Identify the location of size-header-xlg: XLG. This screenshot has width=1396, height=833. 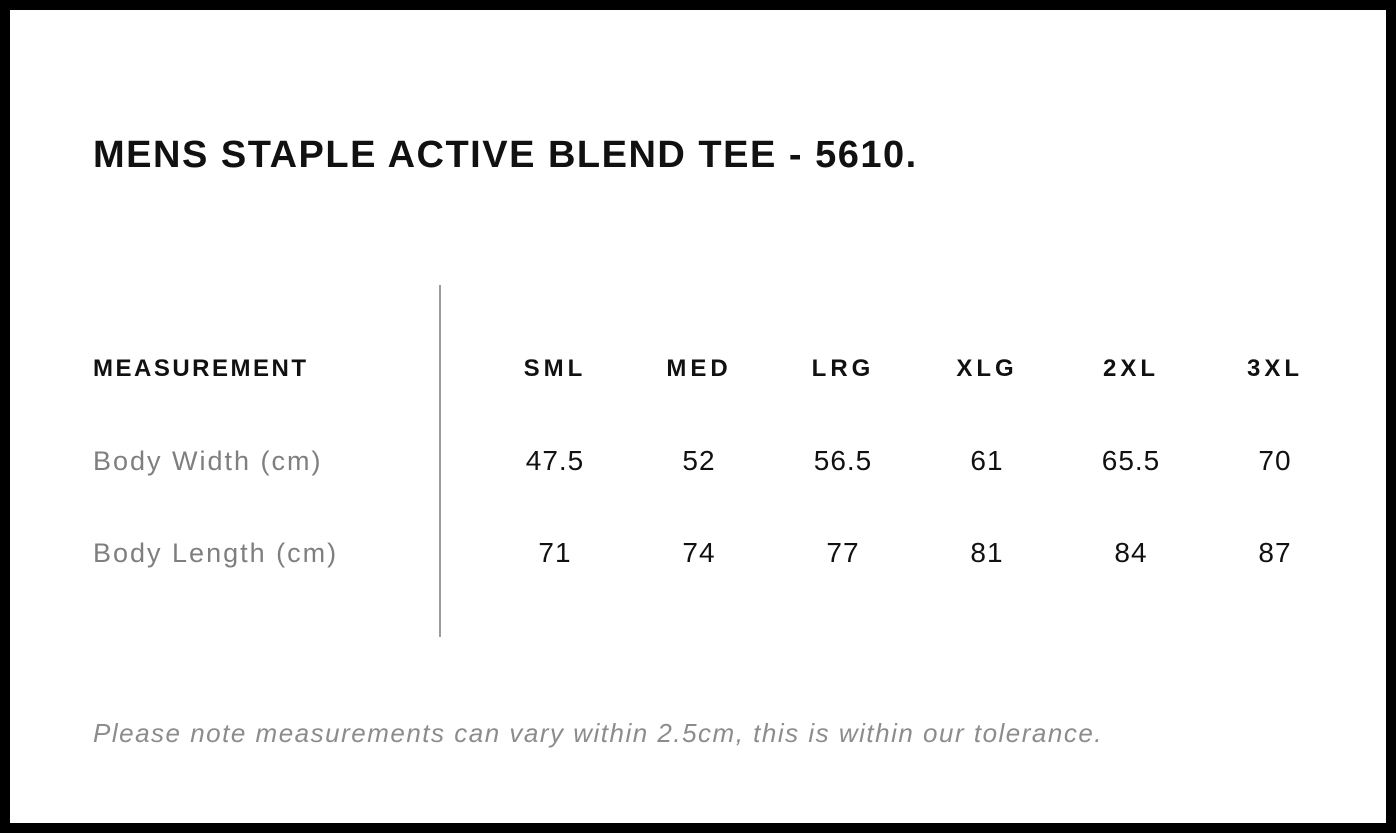
(987, 368).